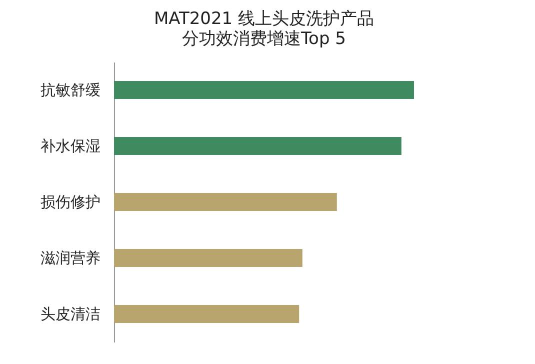  I want to click on y-tick-label: 抗敏舒缓, so click(70, 90).